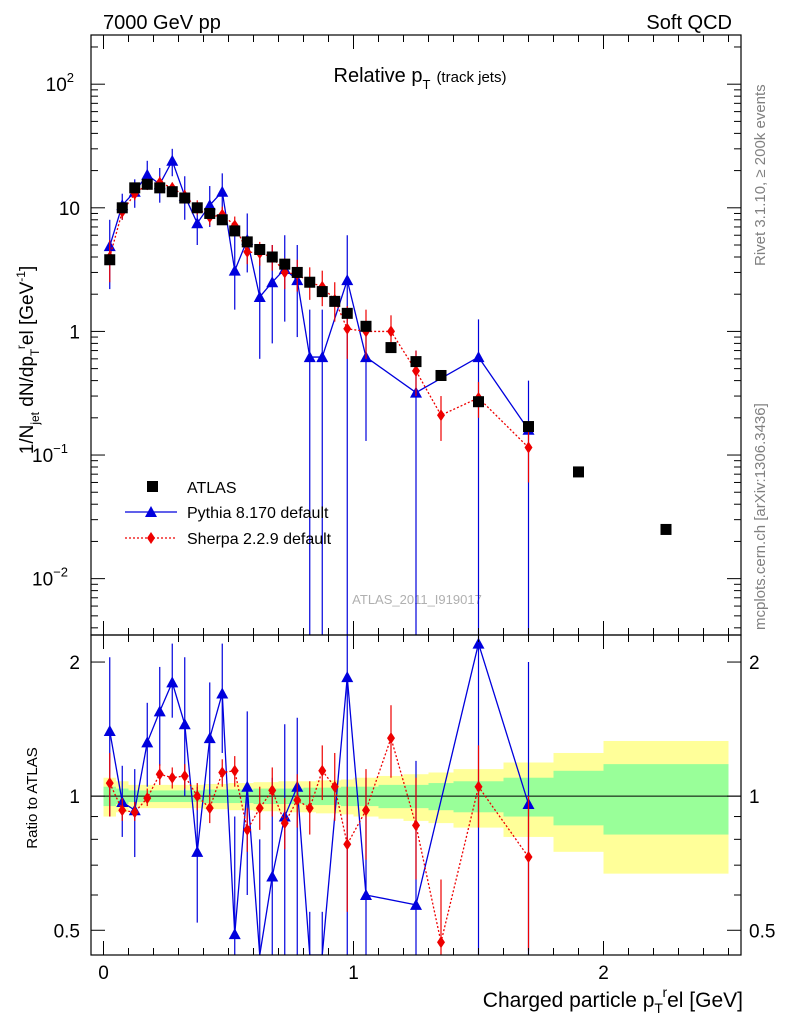 This screenshot has width=786, height=1024. I want to click on ratio-y-tick-label: 2, so click(74, 663).